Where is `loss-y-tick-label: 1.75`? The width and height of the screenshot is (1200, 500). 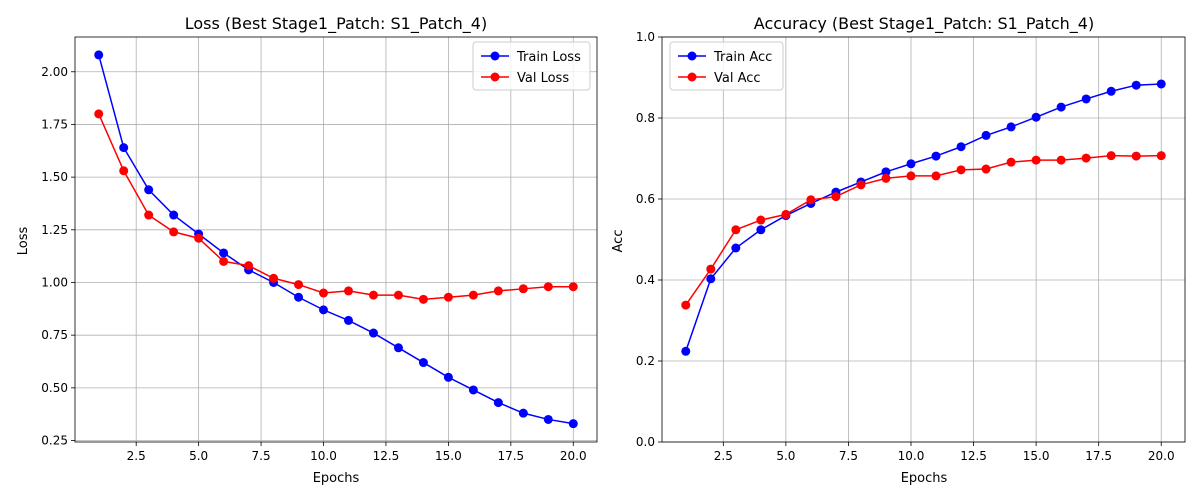
loss-y-tick-label: 1.75 is located at coordinates (54, 124).